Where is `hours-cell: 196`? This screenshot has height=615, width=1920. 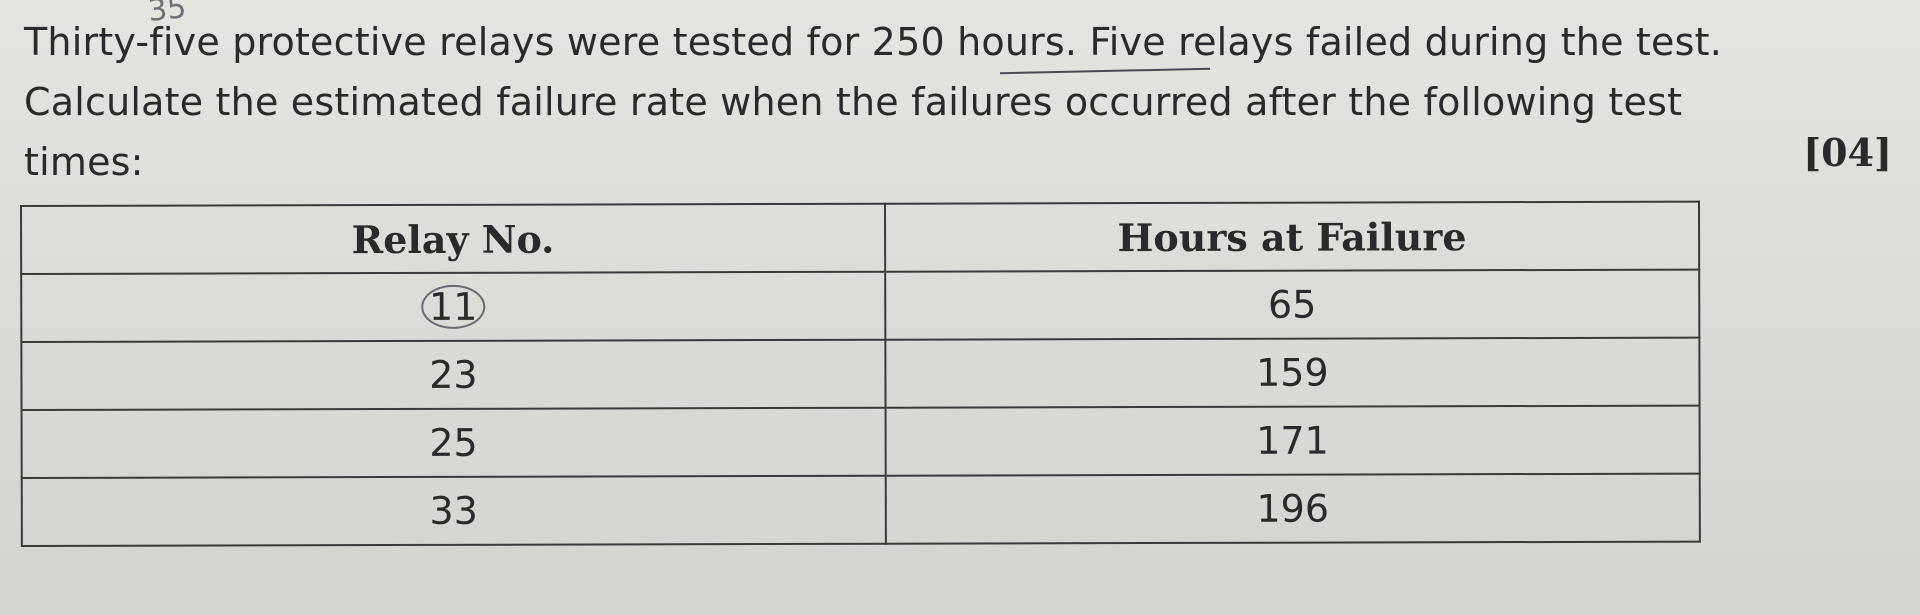
hours-cell: 196 is located at coordinates (1292, 508).